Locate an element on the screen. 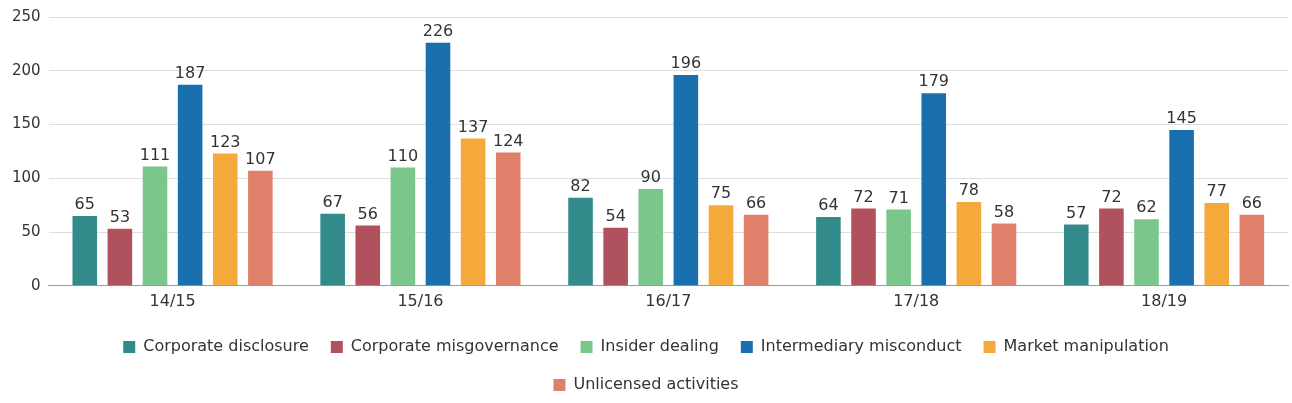 The height and width of the screenshot is (403, 1292). data-label: 54 is located at coordinates (615, 215).